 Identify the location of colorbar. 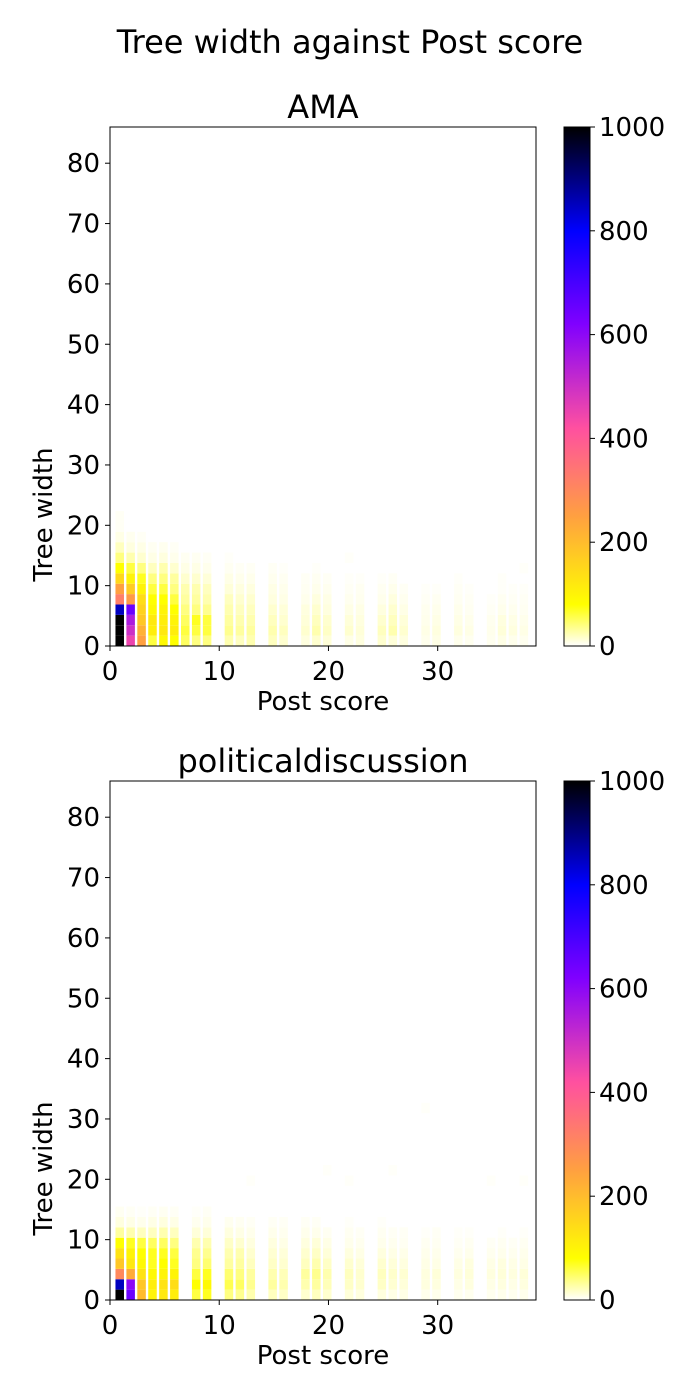
(577, 1040).